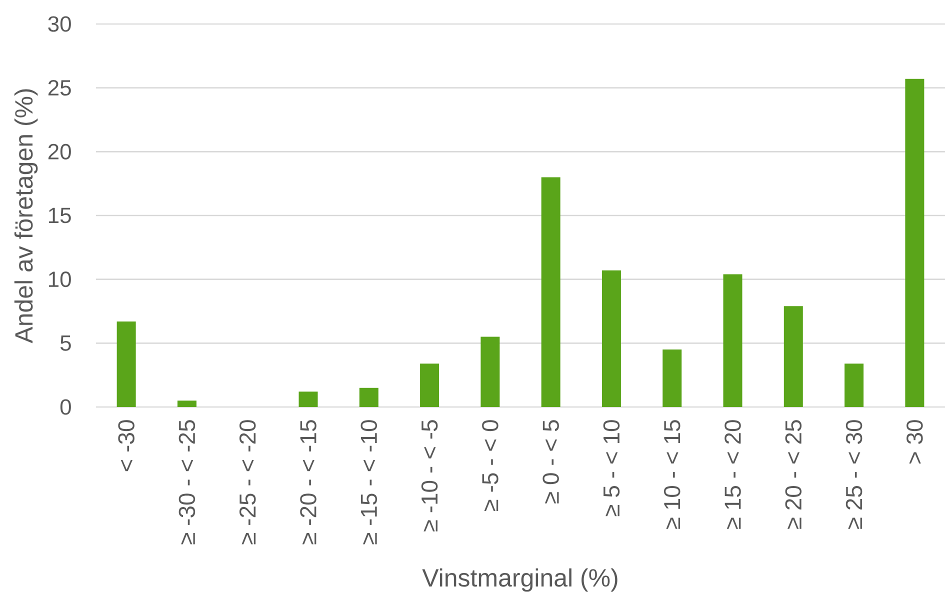  I want to click on y-tick-label: 15, so click(60, 216).